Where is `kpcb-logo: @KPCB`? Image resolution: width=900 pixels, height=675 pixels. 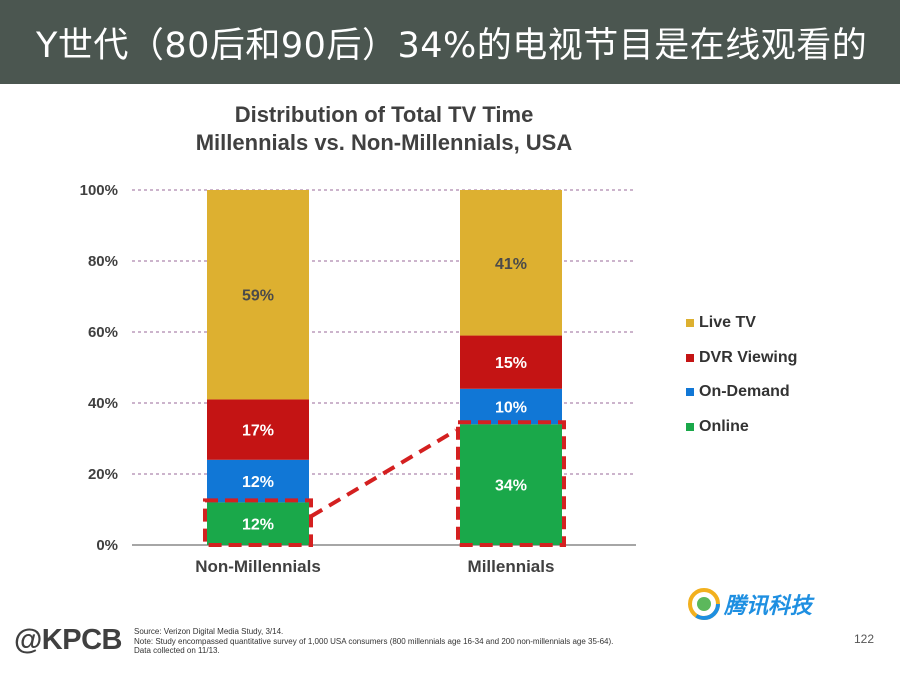
kpcb-logo: @KPCB is located at coordinates (68, 640).